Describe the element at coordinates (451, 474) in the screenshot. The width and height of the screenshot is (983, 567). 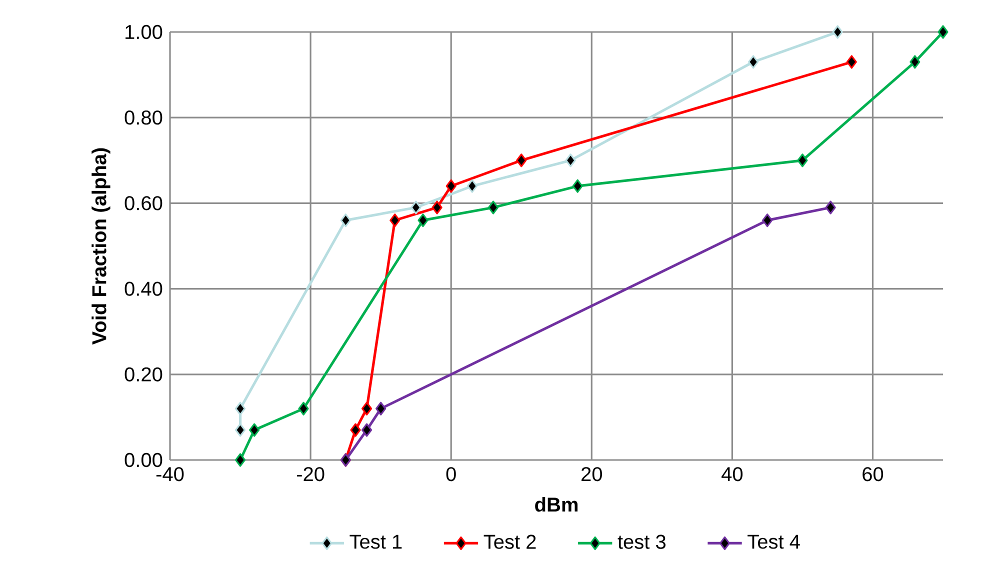
I see `x-tick-label: 0` at that location.